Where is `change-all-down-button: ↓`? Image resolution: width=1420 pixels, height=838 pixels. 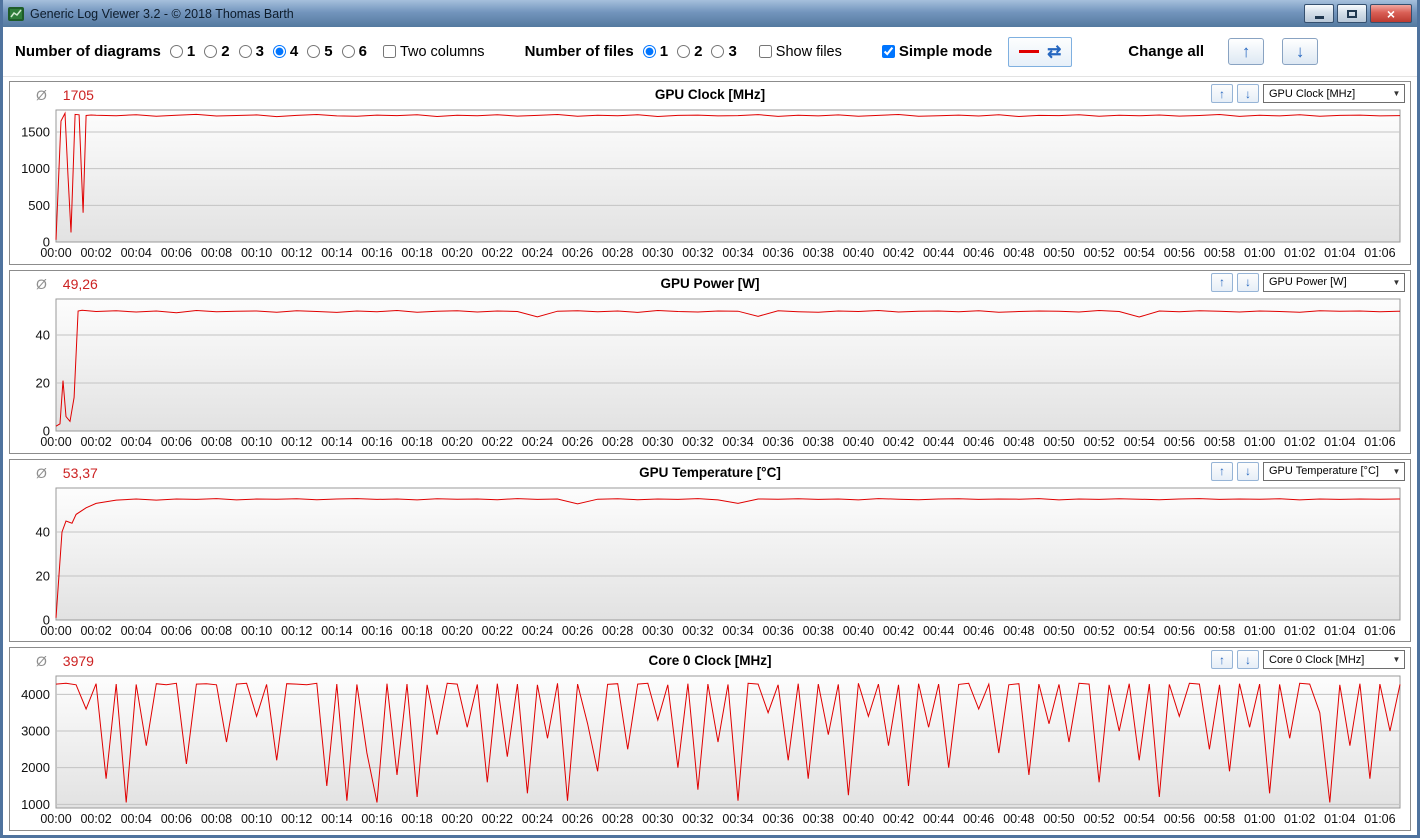
change-all-down-button: ↓ is located at coordinates (1300, 51).